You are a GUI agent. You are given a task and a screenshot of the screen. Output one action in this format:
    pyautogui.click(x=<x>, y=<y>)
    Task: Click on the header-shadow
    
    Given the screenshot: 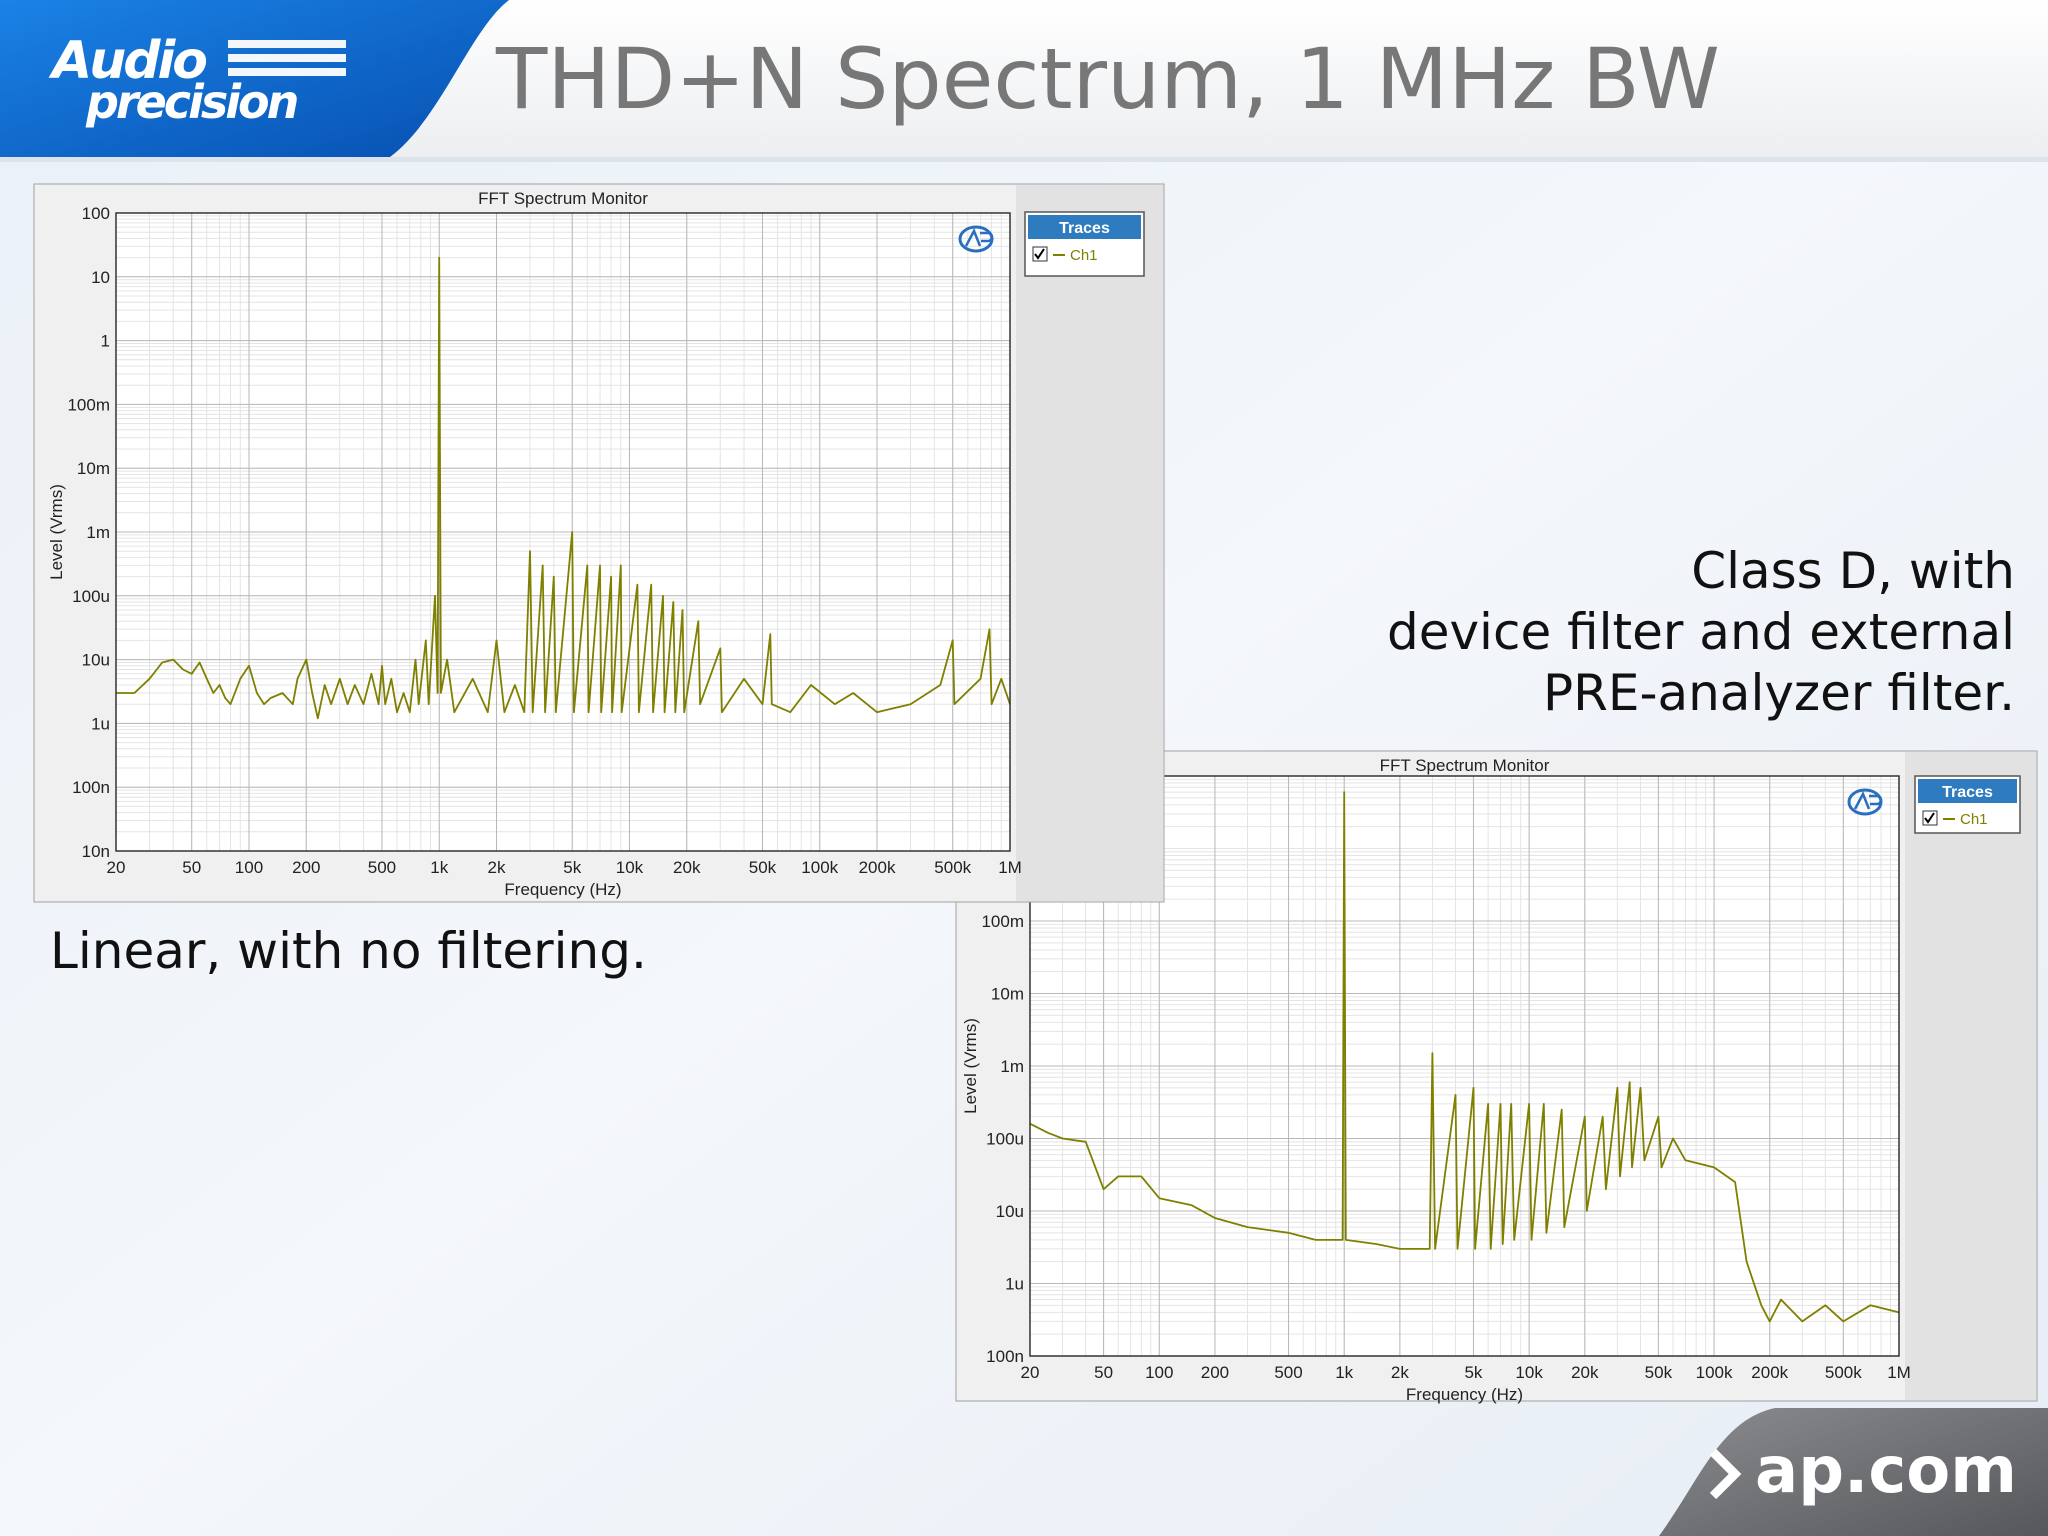 What is the action you would take?
    pyautogui.click(x=1024, y=159)
    